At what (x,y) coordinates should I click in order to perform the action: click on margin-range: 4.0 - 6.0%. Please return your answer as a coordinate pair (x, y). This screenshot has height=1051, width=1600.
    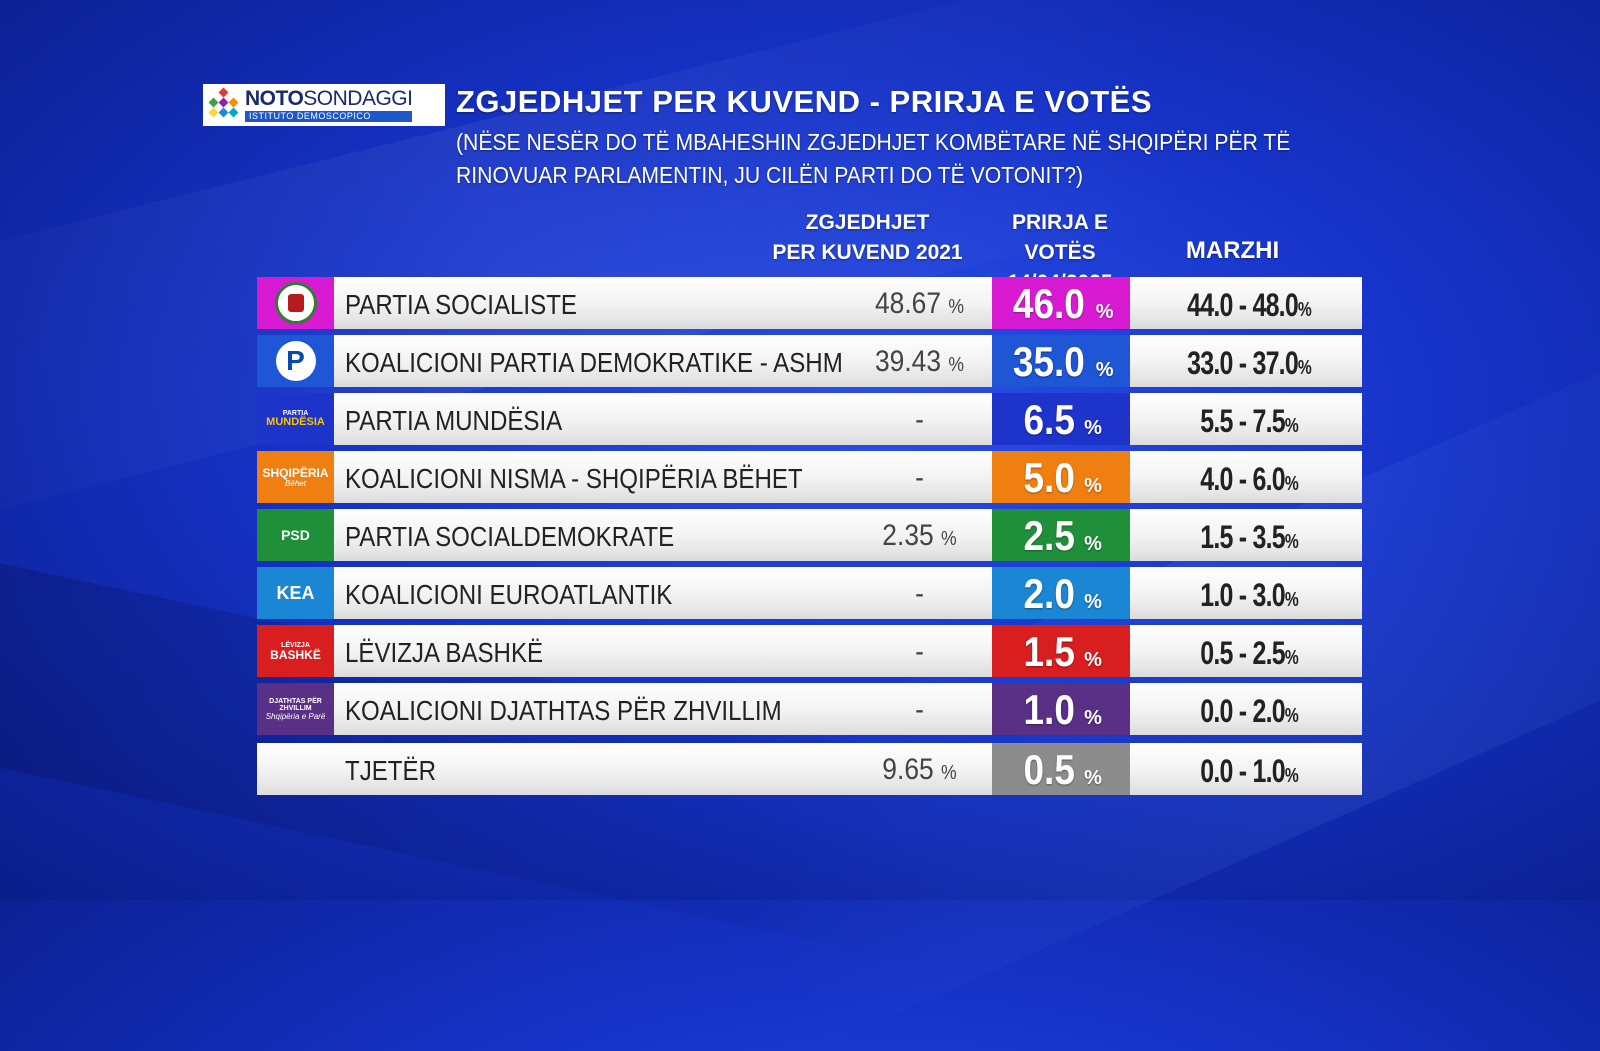
    Looking at the image, I should click on (1249, 479).